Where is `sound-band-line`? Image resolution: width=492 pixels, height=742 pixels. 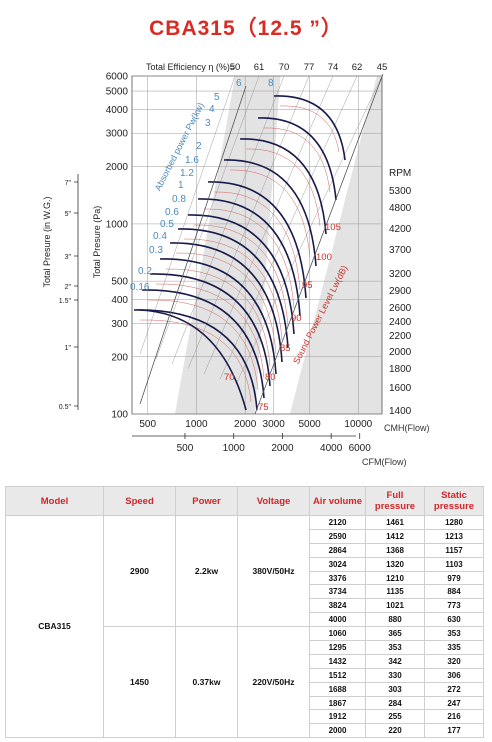
sound-band-line is located at coordinates (319, 244).